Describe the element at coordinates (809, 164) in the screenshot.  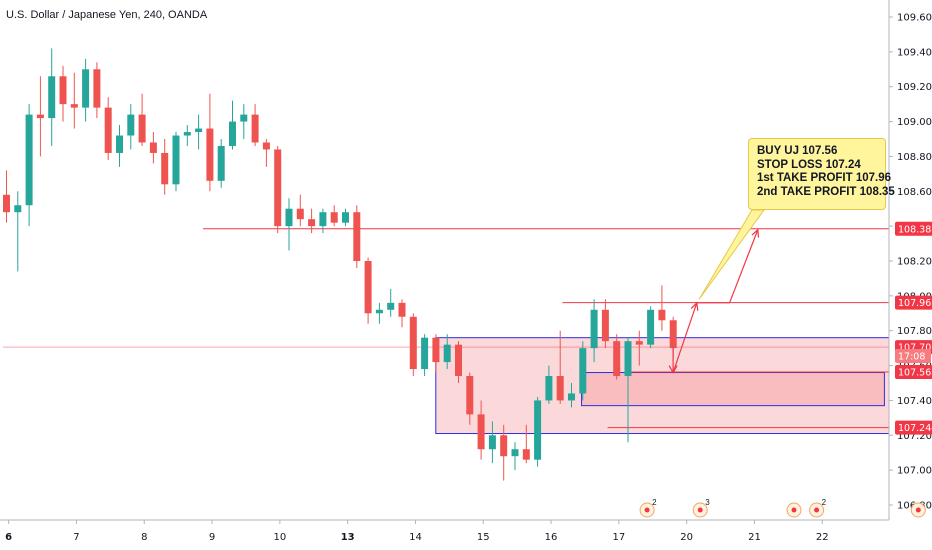
I see `note-line-stop: STOP LOSS 107.24` at that location.